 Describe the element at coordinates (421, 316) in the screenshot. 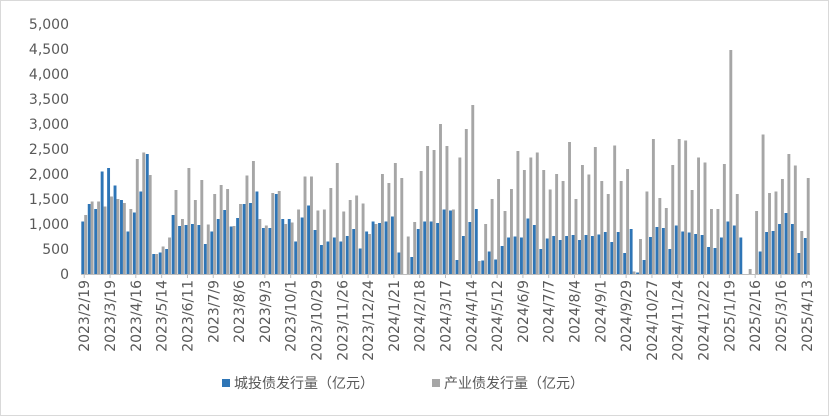

I see `x-tick-label: 2024/2/18` at that location.